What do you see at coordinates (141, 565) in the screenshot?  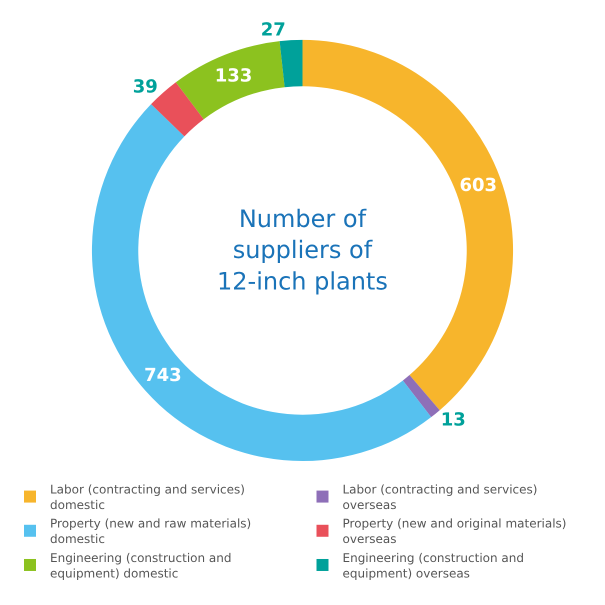 I see `legend-label: Engineering (construction and equipment) domestic` at bounding box center [141, 565].